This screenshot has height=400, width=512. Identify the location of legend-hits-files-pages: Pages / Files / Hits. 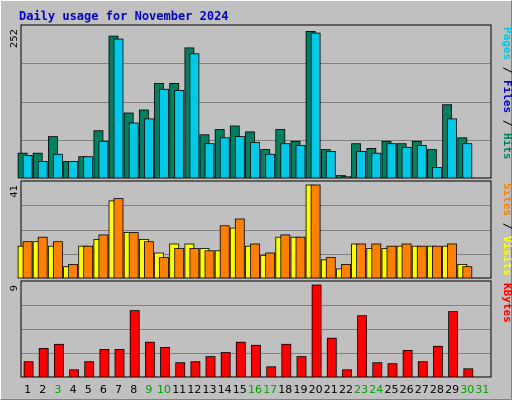
(506, 93).